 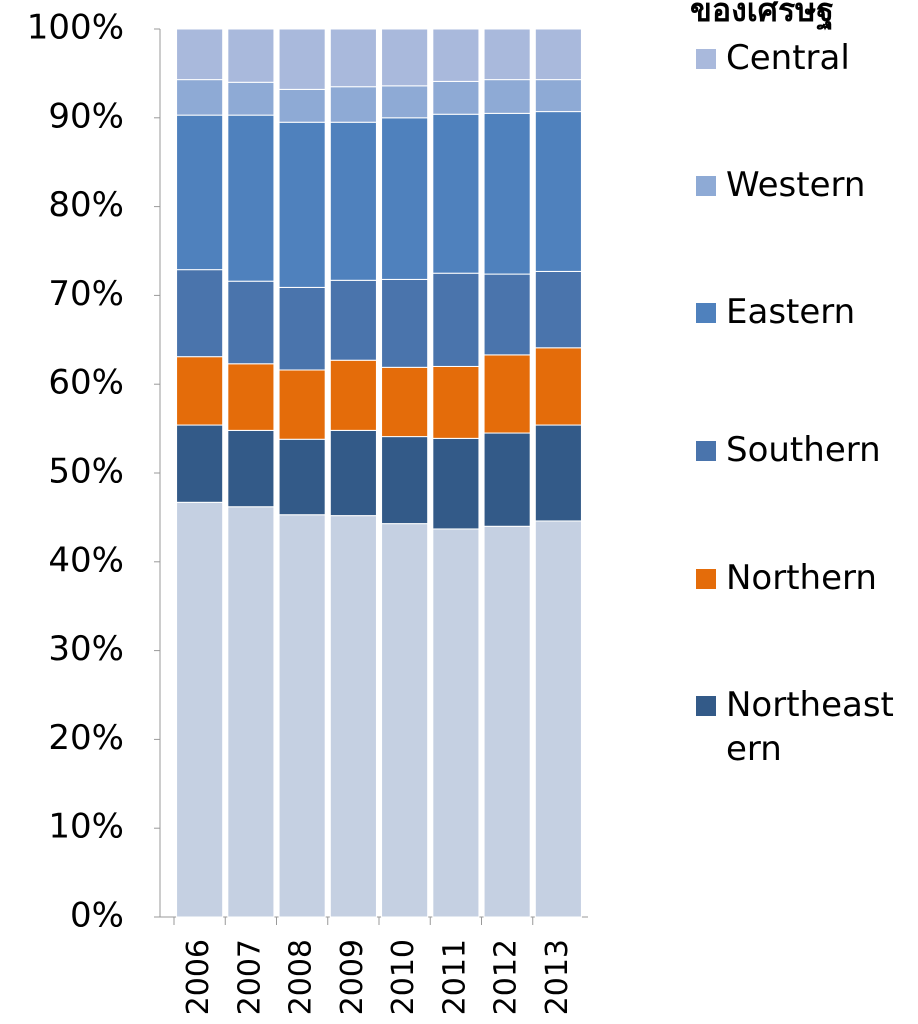 I want to click on y-tick-label: 10%, so click(x=86, y=827).